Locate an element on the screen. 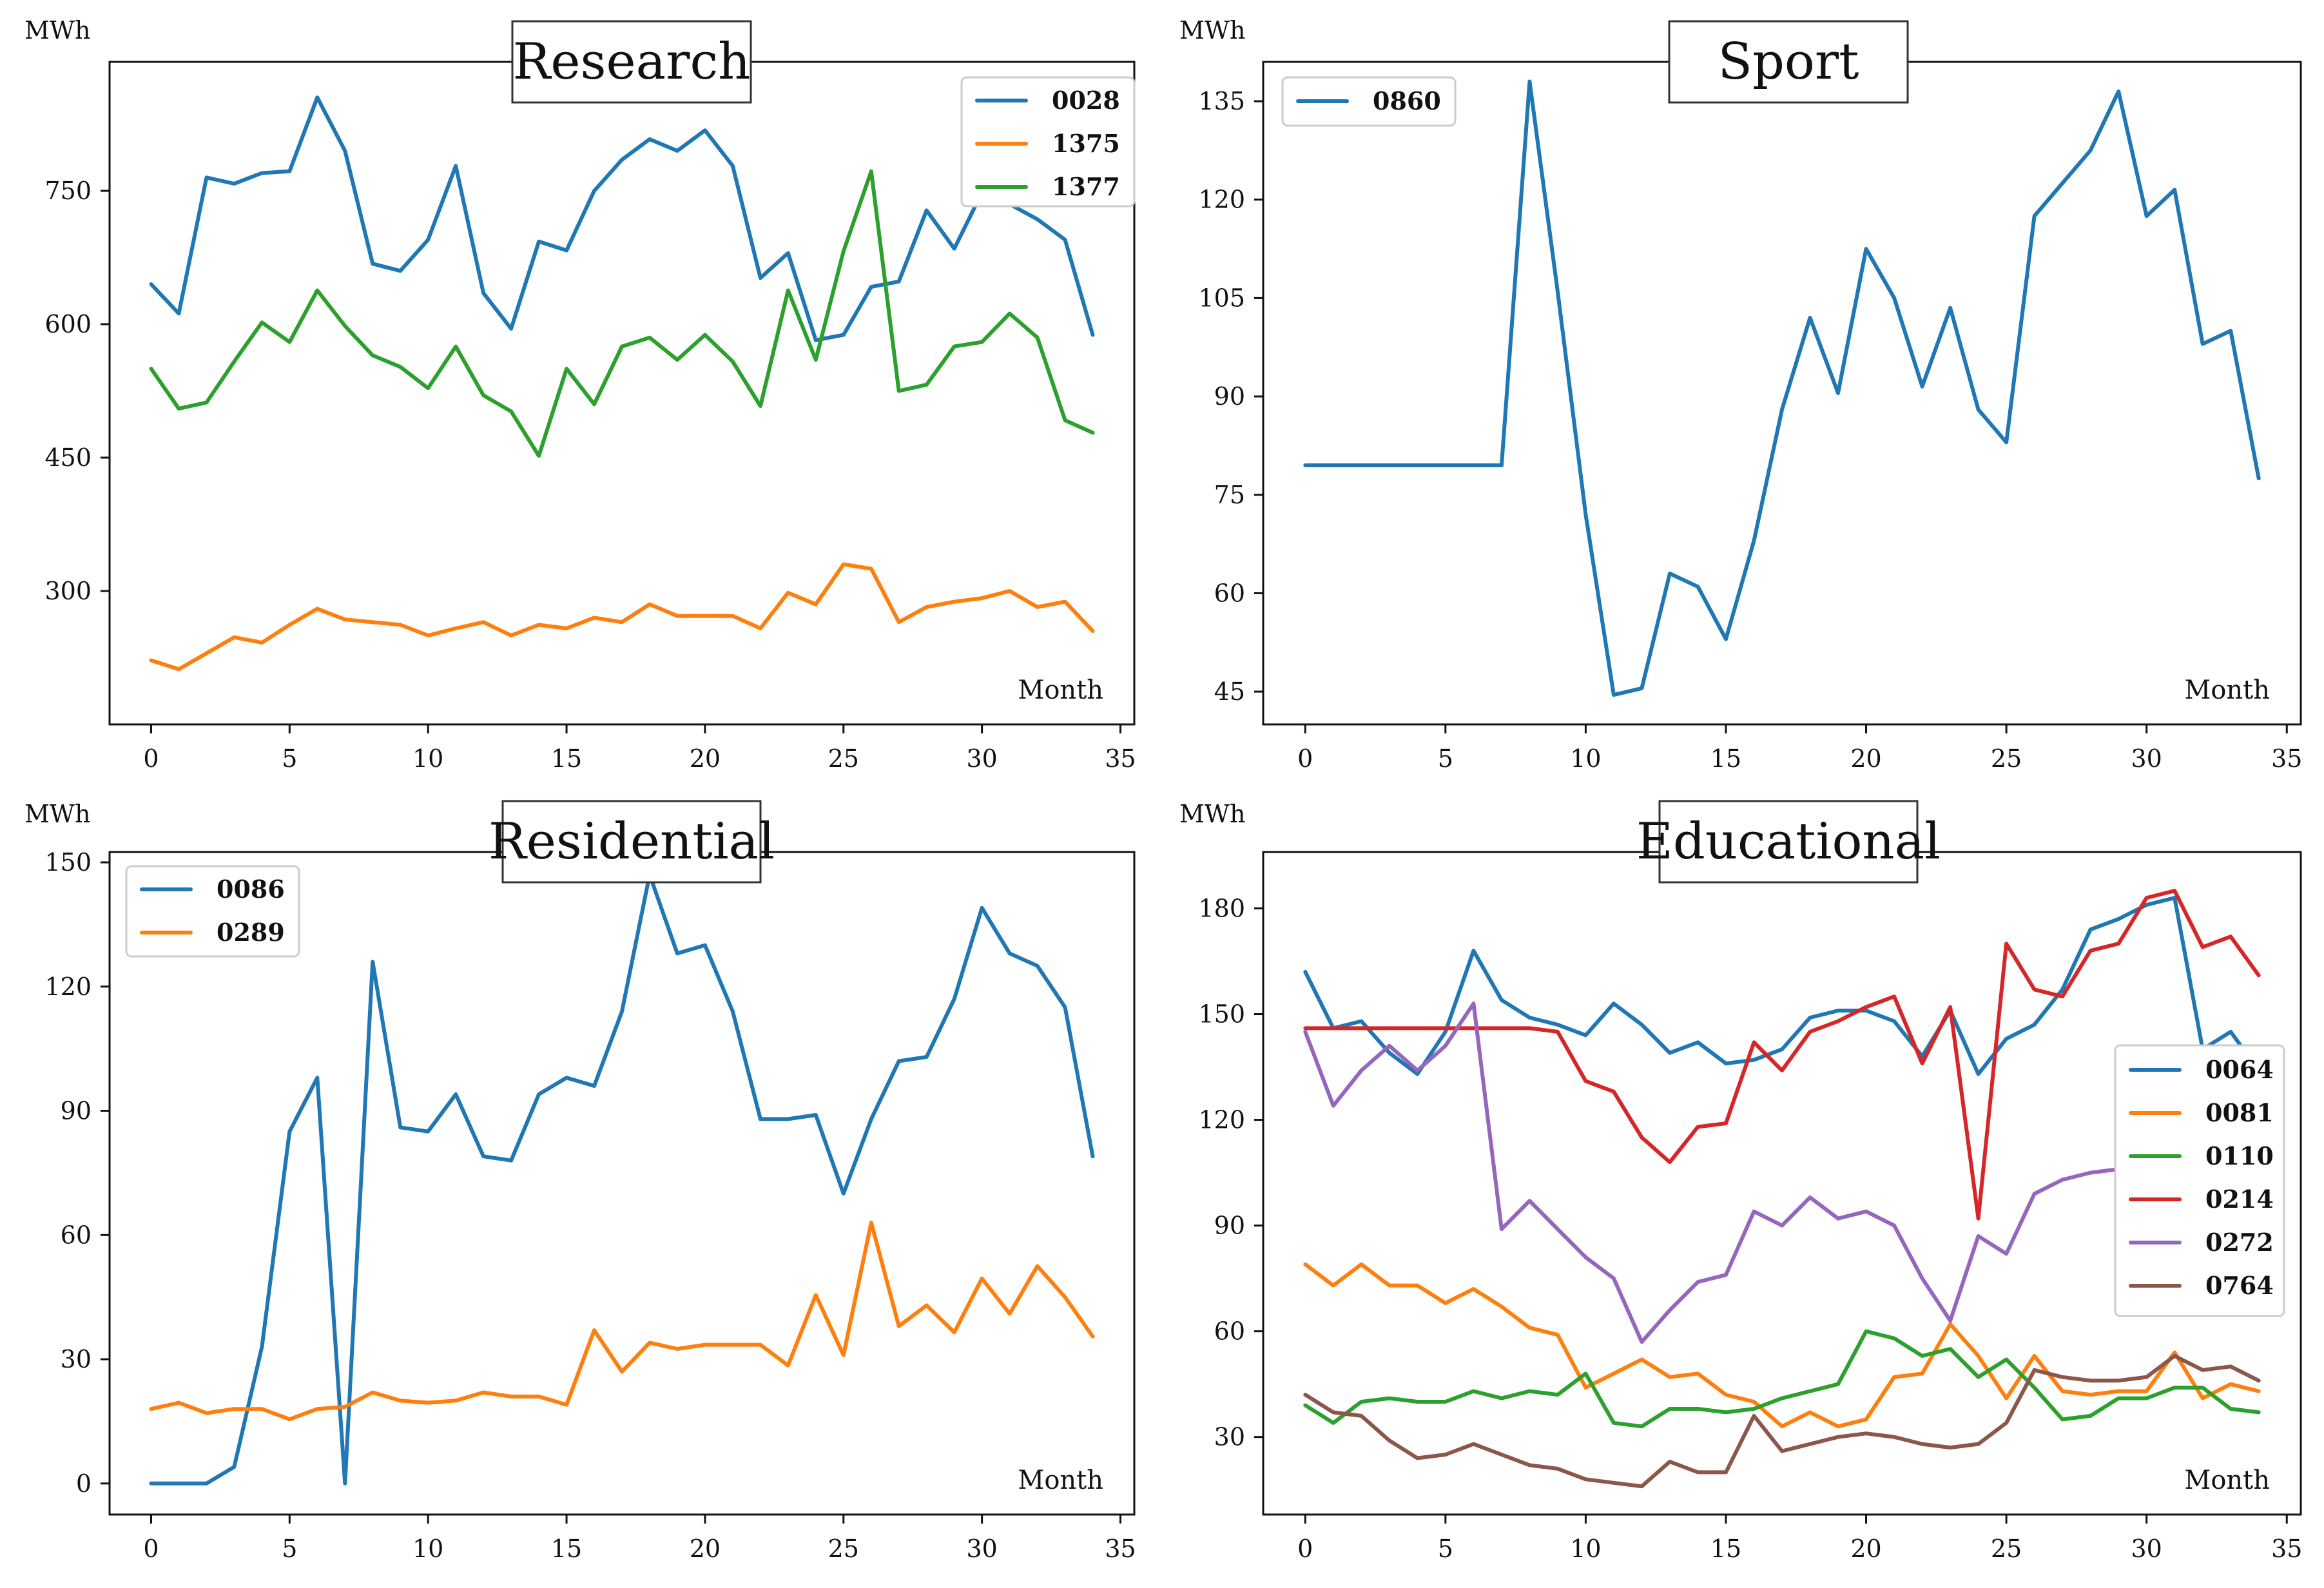  chart-title: Educational is located at coordinates (1788, 842).